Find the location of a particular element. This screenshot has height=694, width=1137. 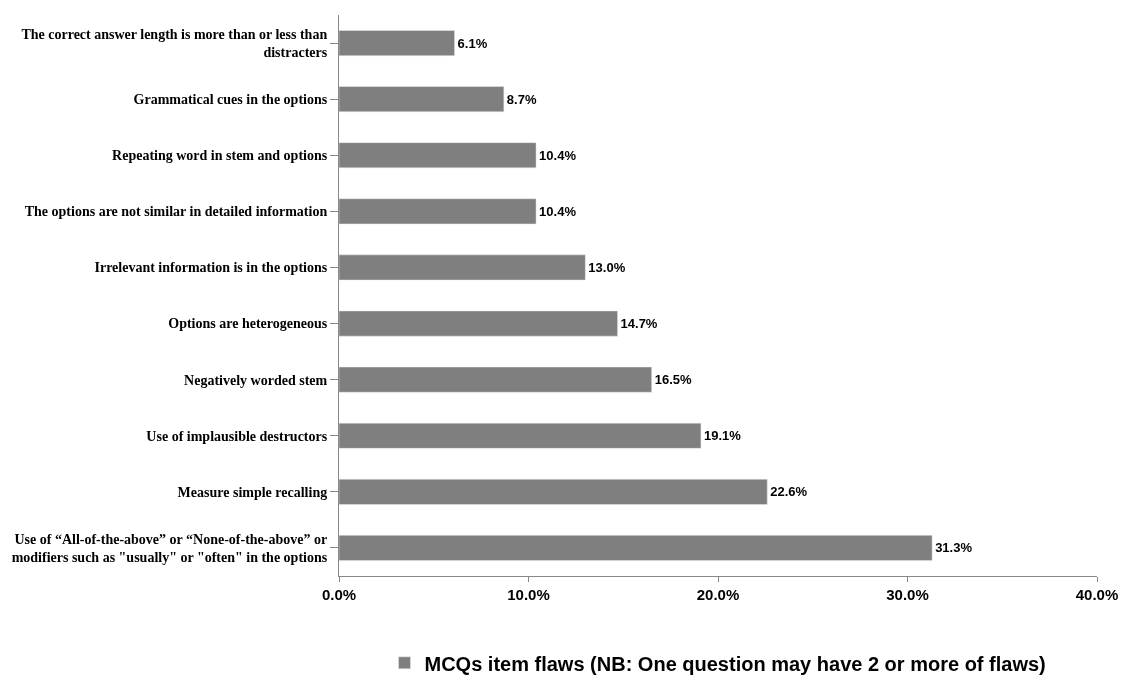

data-label: 31.3% is located at coordinates (954, 548).